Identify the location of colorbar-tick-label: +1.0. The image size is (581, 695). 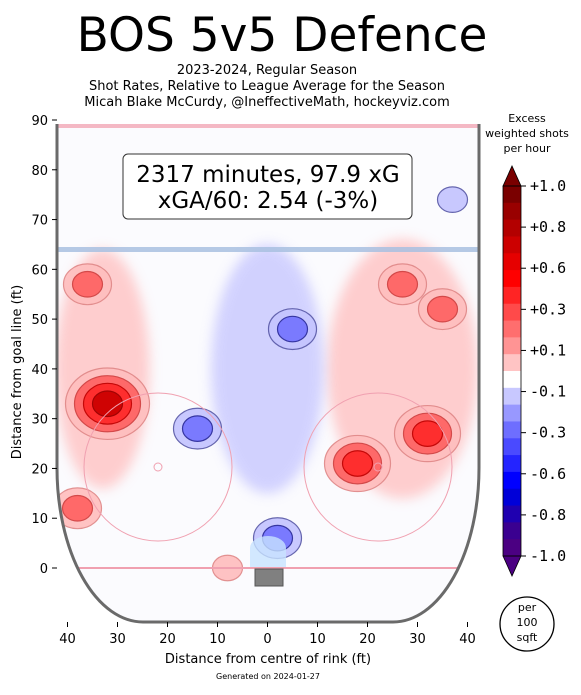
(548, 186).